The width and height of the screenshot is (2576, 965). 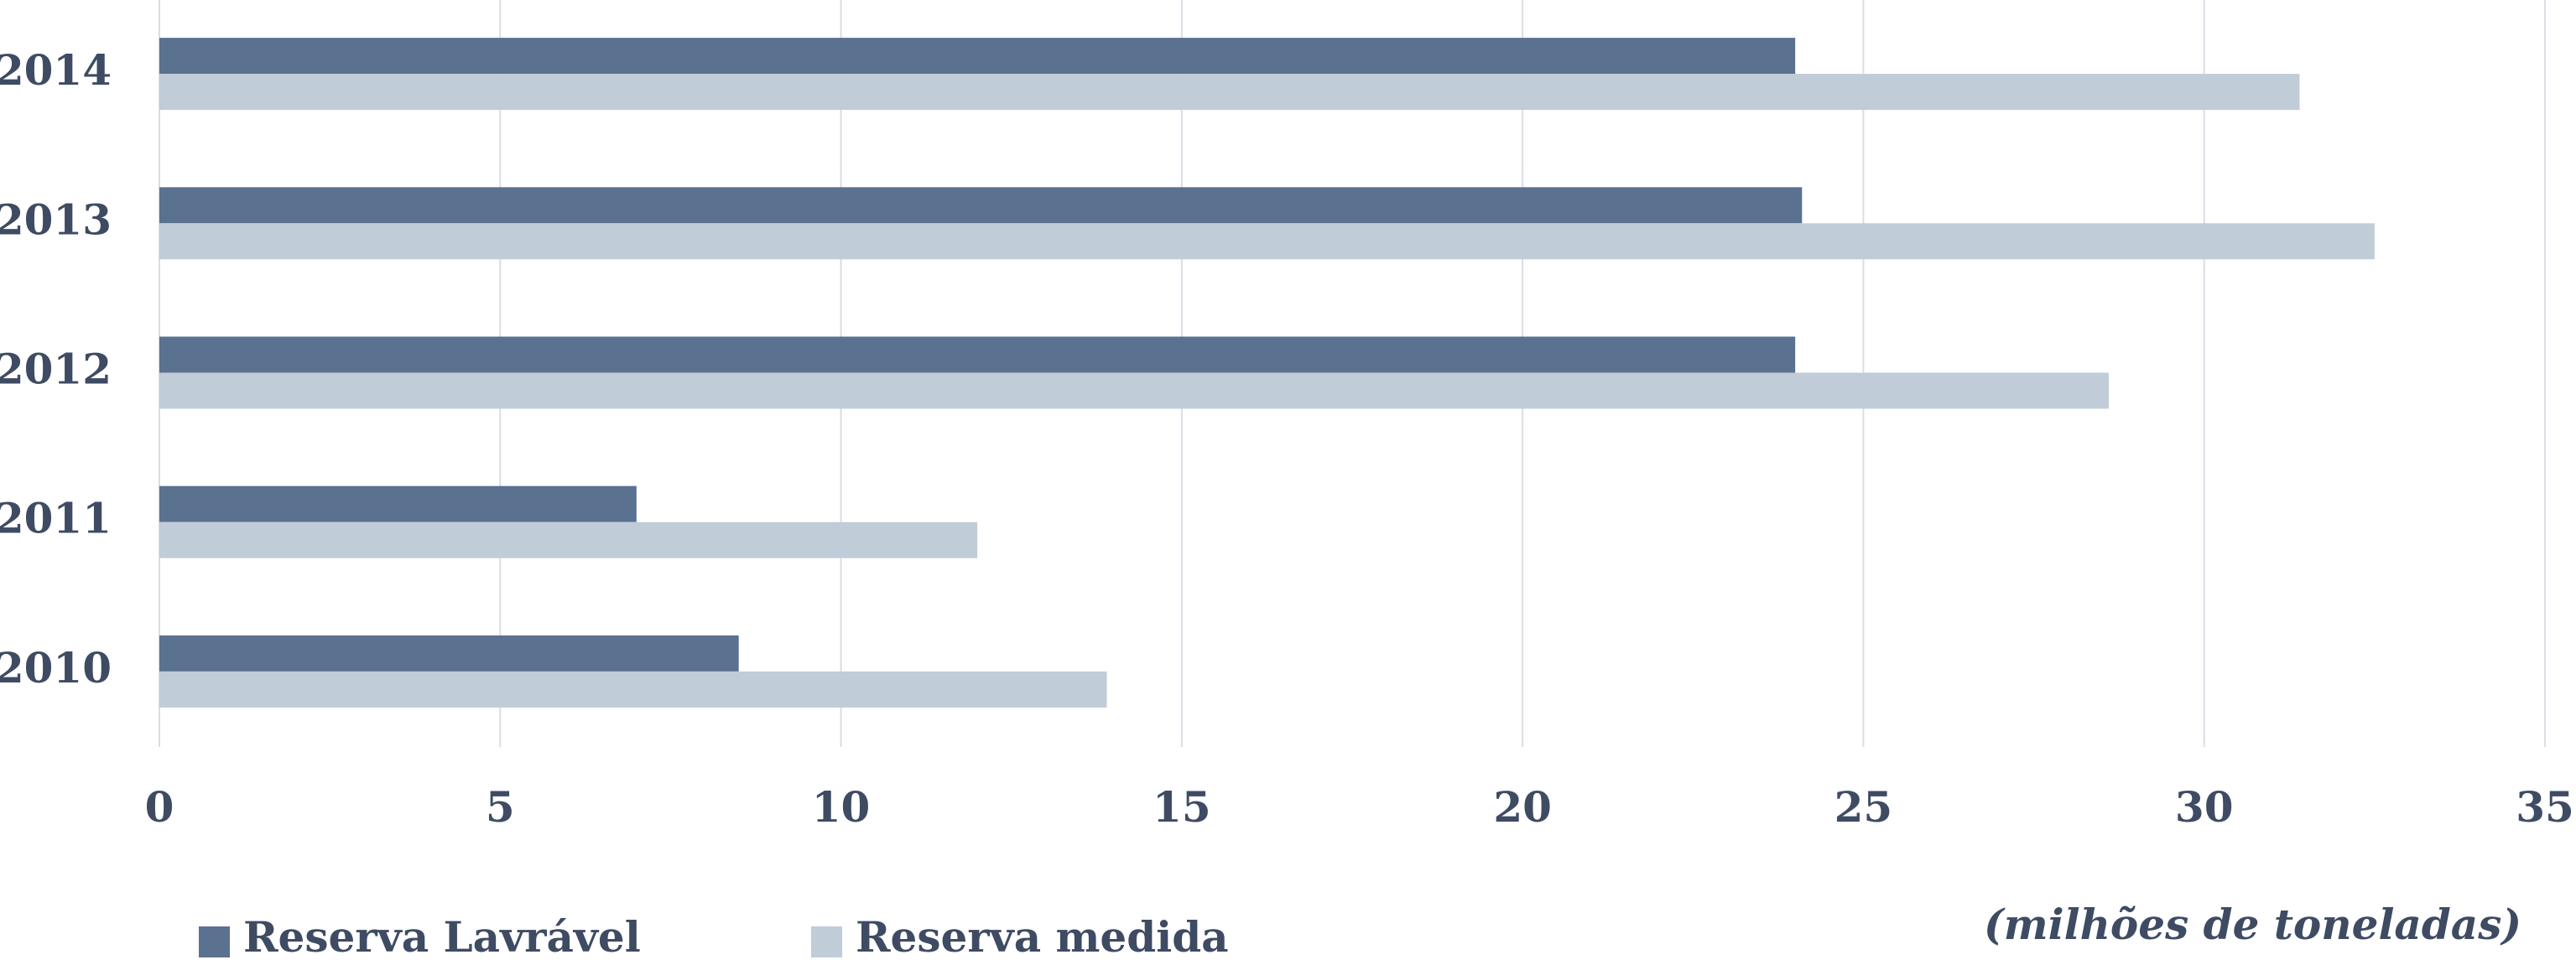 I want to click on y-tick-label: 2012, so click(x=56, y=369).